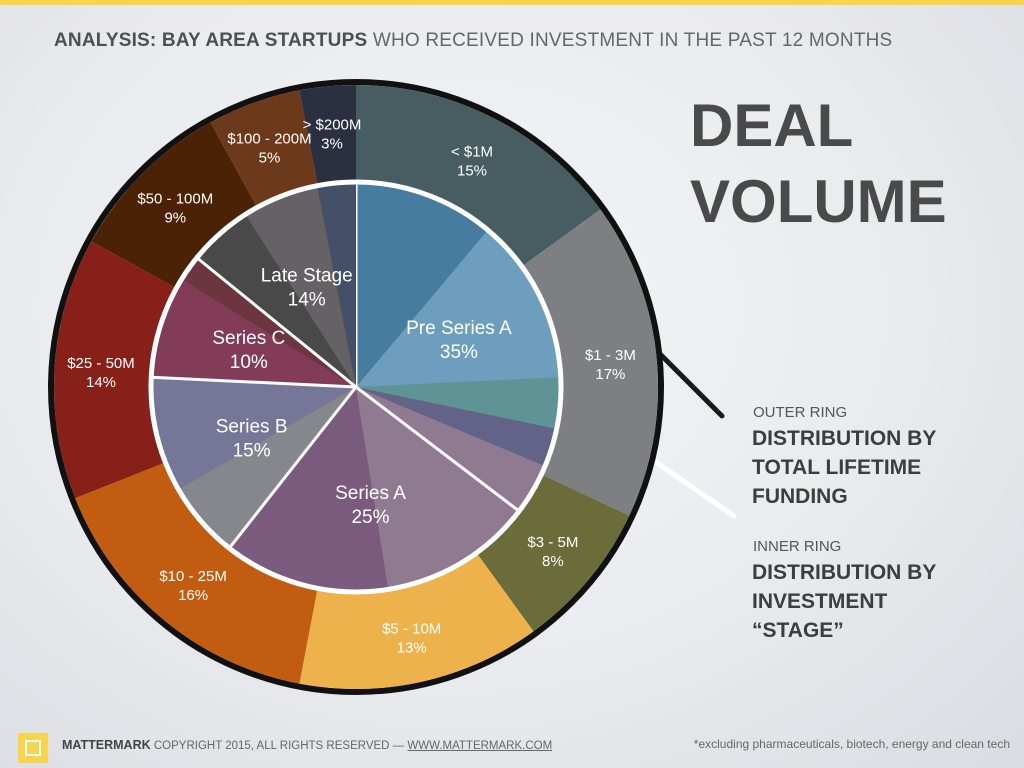 This screenshot has height=768, width=1024. I want to click on header-bold: ANALYSIS: BAY AREA STARTUPS, so click(211, 40).